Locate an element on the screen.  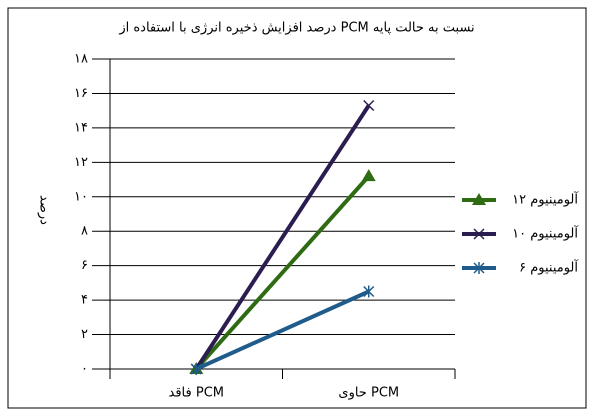
y-tick-label: ۱۸ is located at coordinates (81, 59).